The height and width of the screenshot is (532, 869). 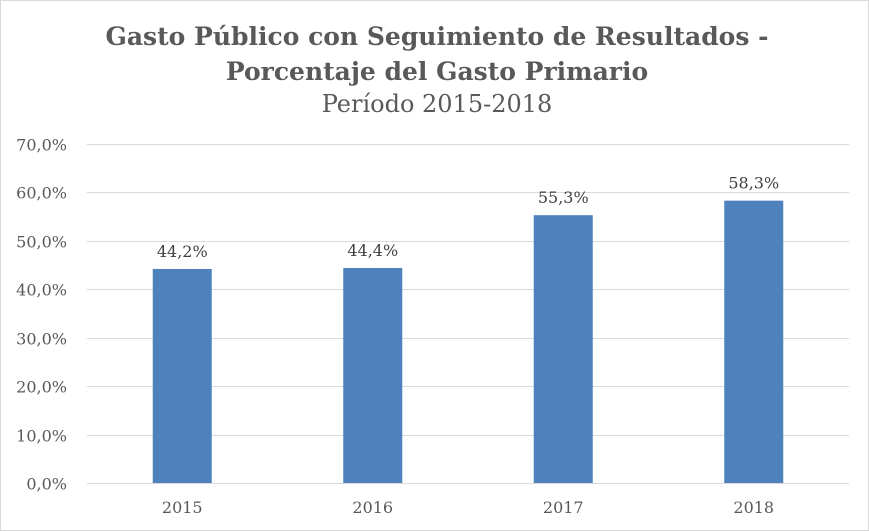 I want to click on y-tick-label-7: 70,0%, so click(x=41, y=145).